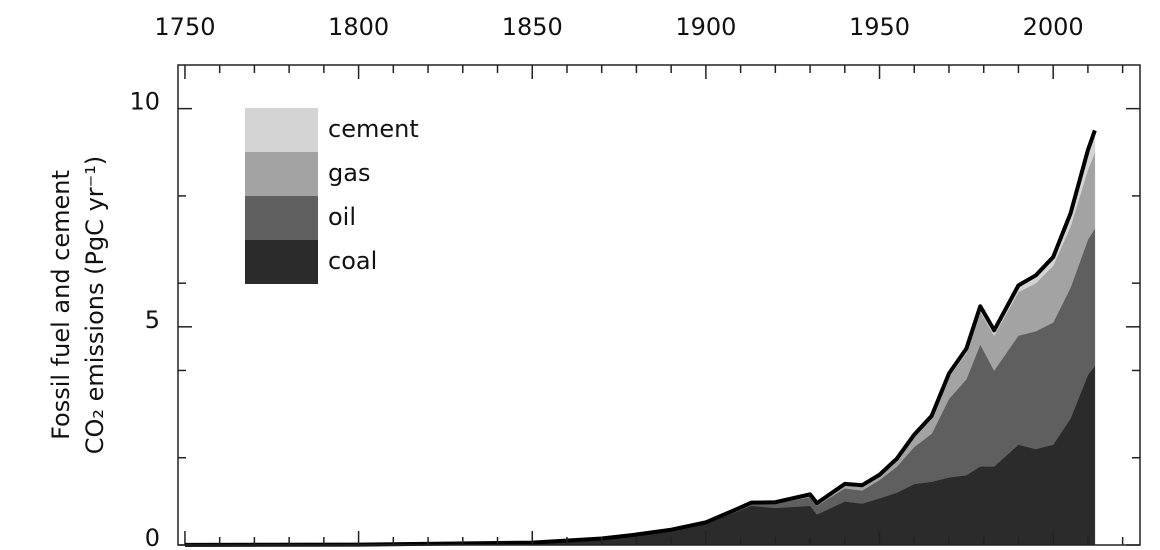 This screenshot has height=550, width=1160. I want to click on x-tick-label: 1950, so click(879, 27).